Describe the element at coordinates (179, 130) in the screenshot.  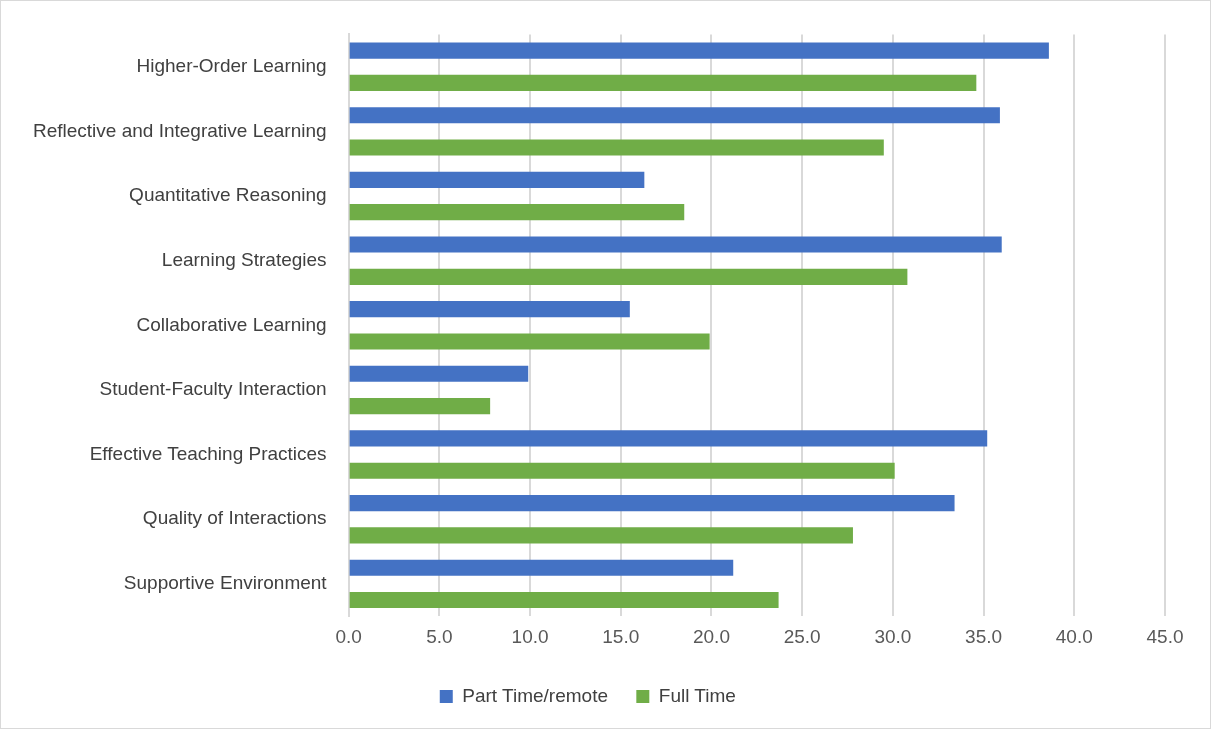
I see `y-tick-label: Reflective and Integrative Learning` at that location.